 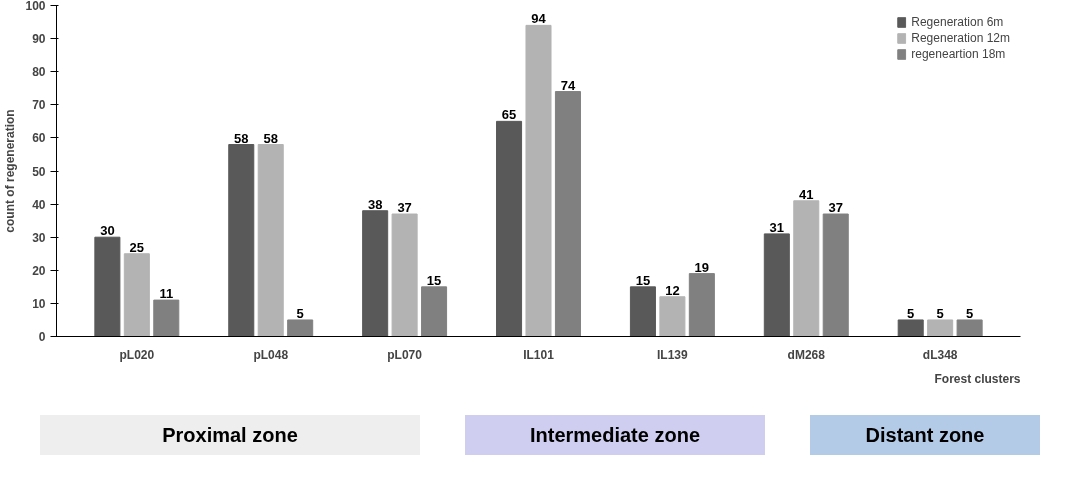 I want to click on x-axis-title: Forest clusters, so click(x=977, y=378).